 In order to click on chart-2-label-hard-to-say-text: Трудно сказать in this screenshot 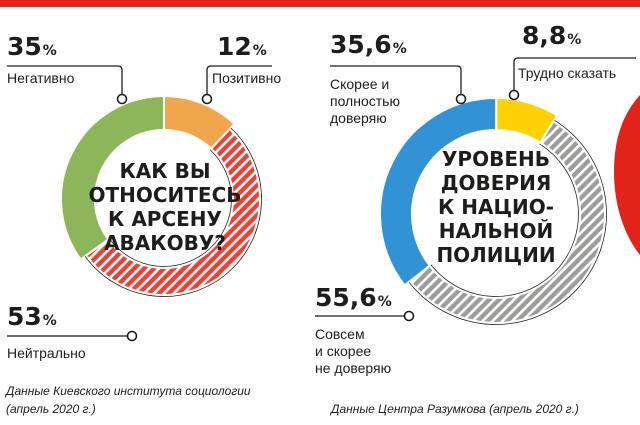, I will do `click(567, 73)`.